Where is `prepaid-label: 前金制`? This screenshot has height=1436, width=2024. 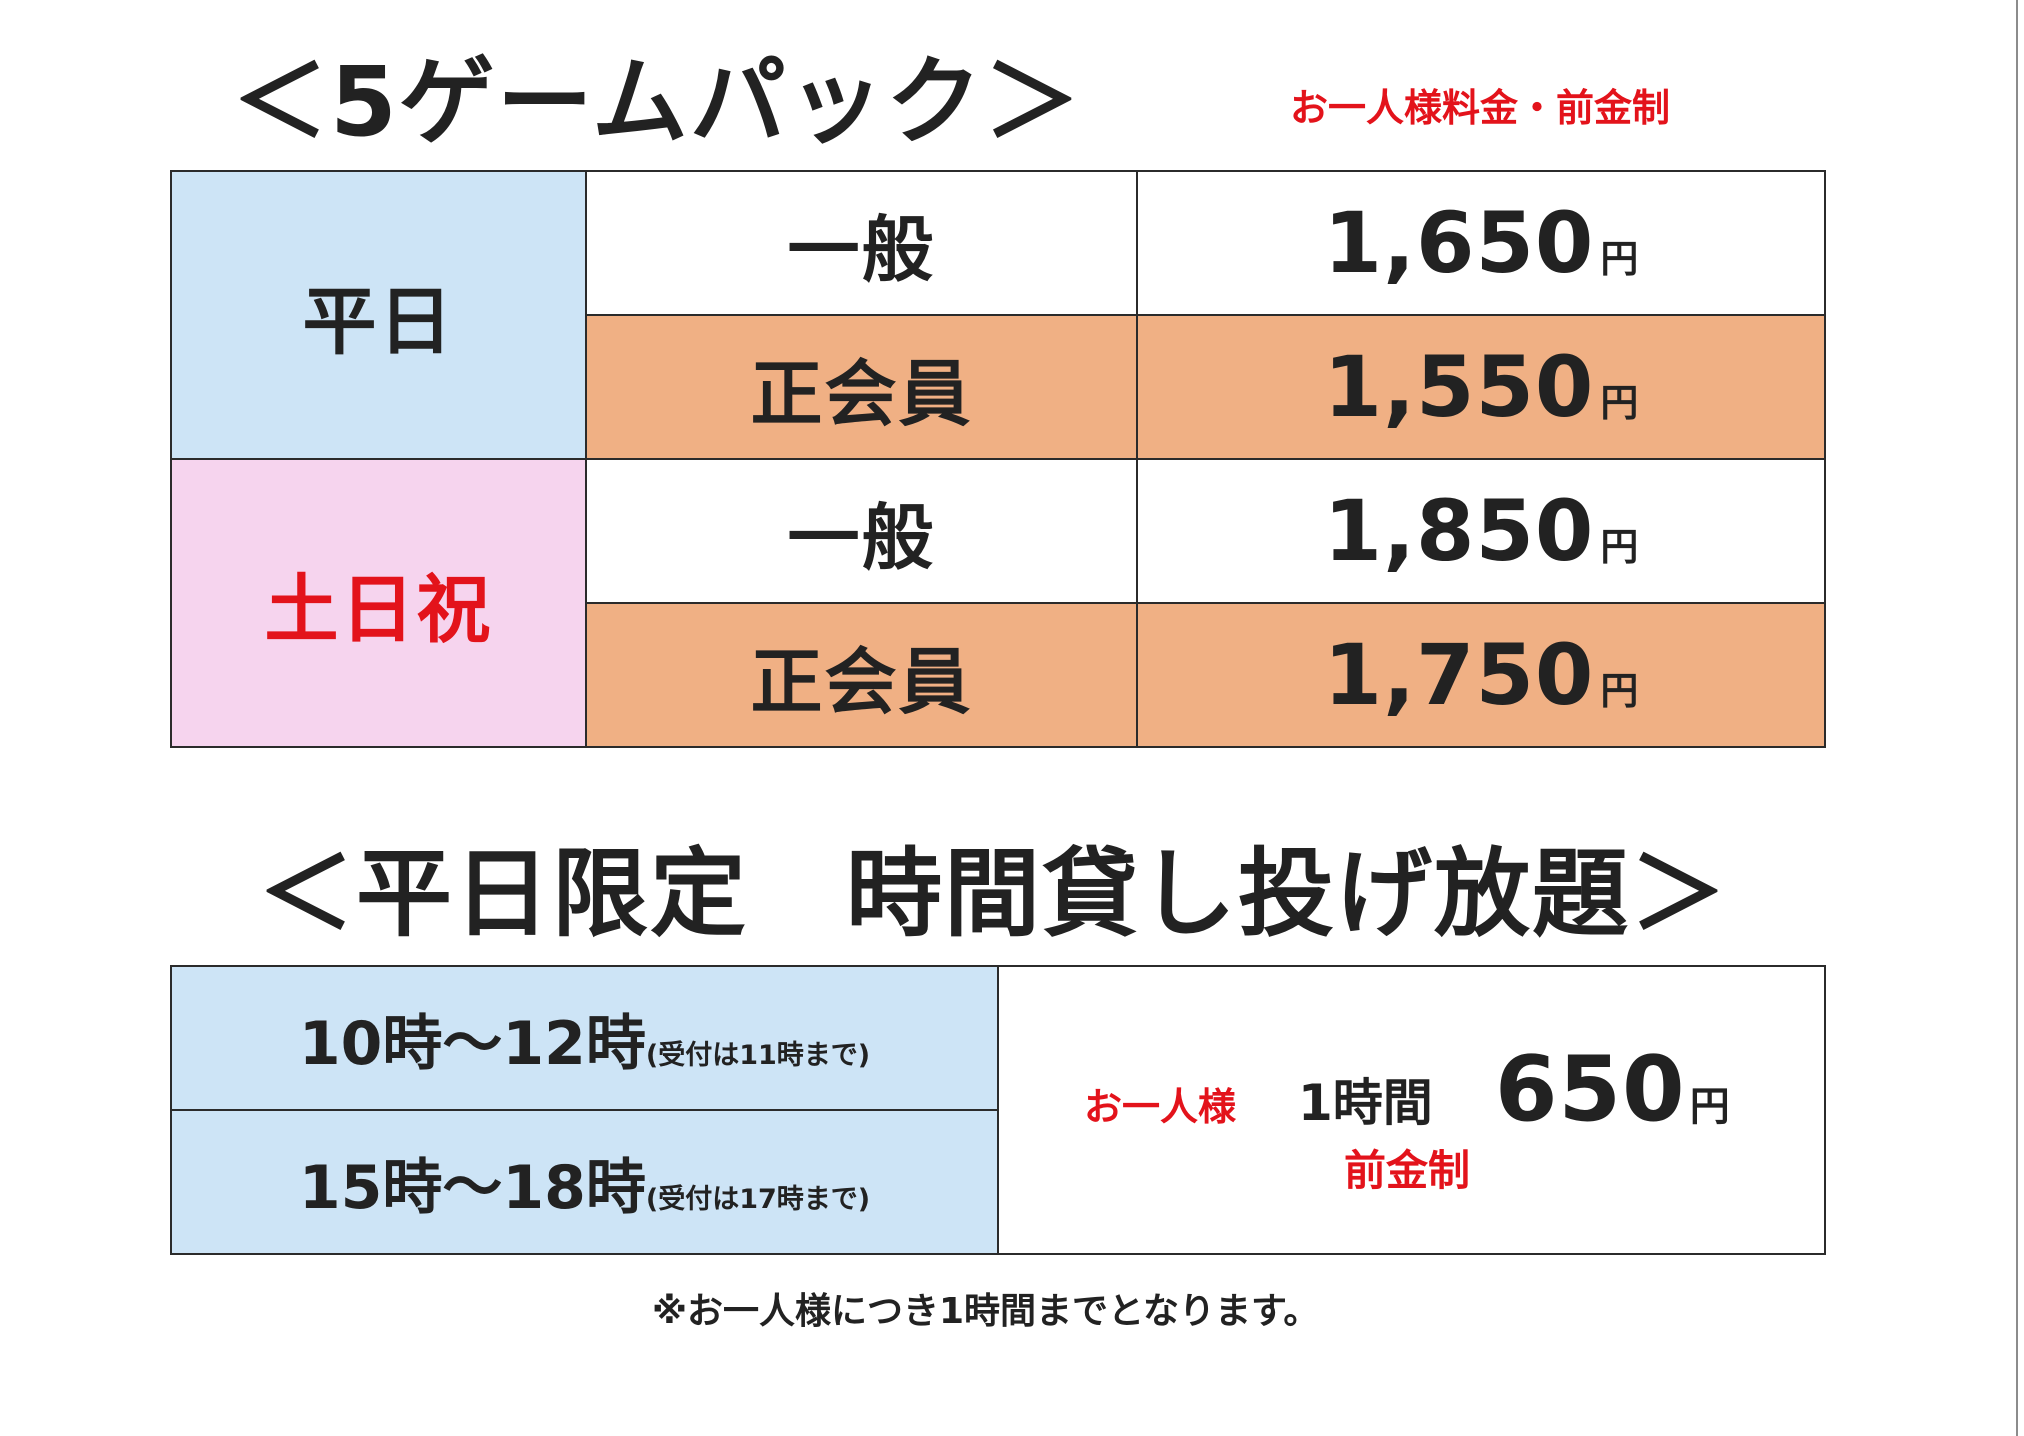 prepaid-label: 前金制 is located at coordinates (1407, 1170).